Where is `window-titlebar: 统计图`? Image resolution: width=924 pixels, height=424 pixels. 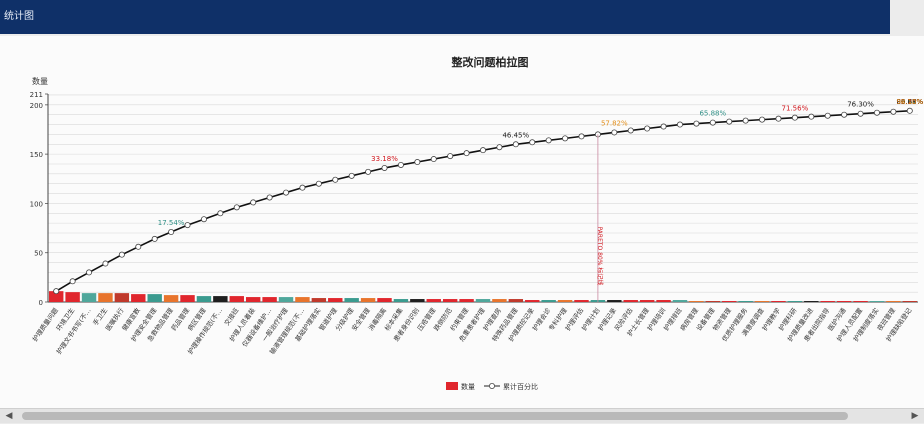
window-titlebar: 统计图 is located at coordinates (445, 17).